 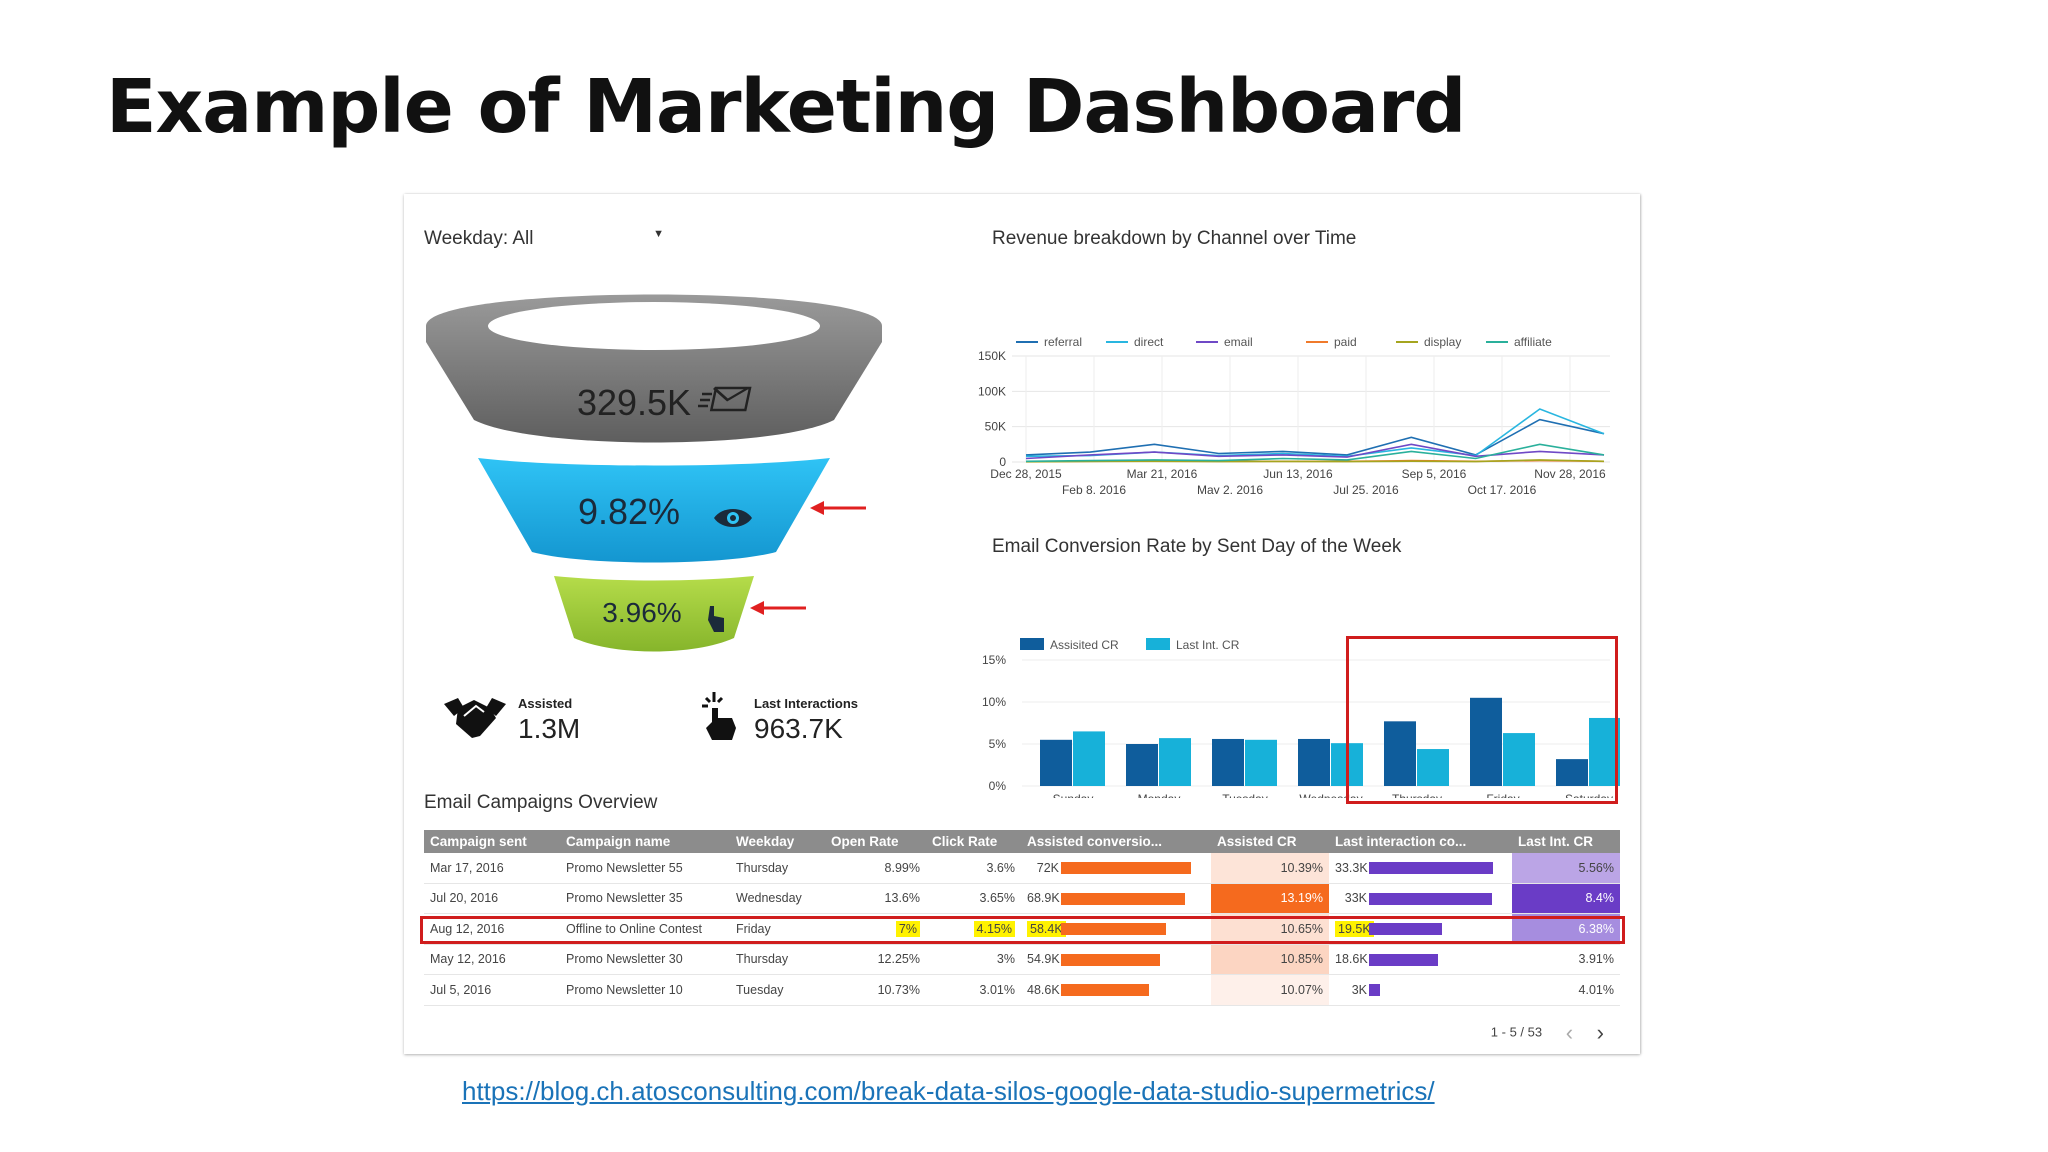 What do you see at coordinates (541, 802) in the screenshot?
I see `campaigns-section-title: Email Campaigns Overview` at bounding box center [541, 802].